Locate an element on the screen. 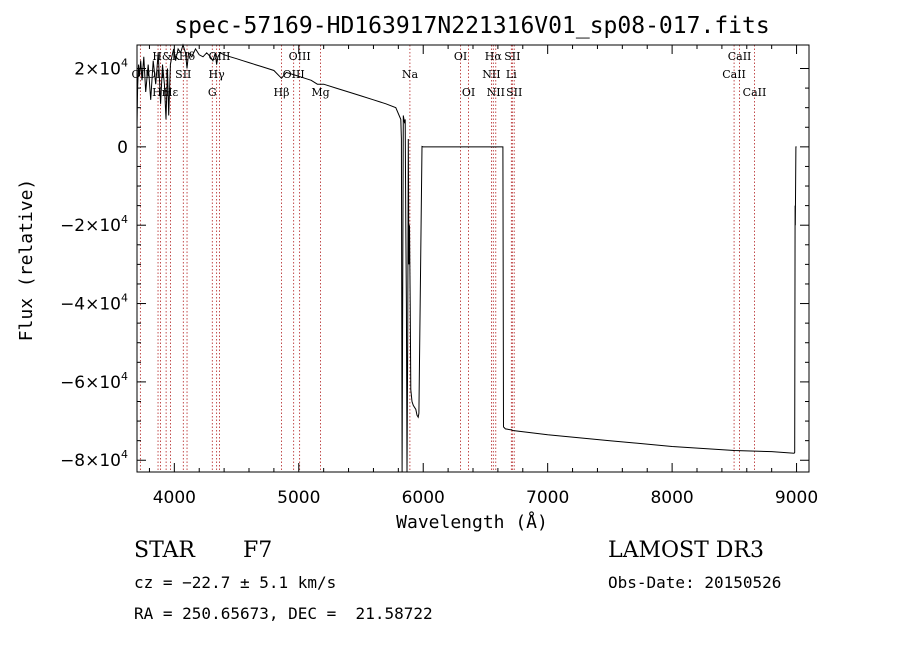 The image size is (900, 649). spectral-line-label: Mg is located at coordinates (320, 92).